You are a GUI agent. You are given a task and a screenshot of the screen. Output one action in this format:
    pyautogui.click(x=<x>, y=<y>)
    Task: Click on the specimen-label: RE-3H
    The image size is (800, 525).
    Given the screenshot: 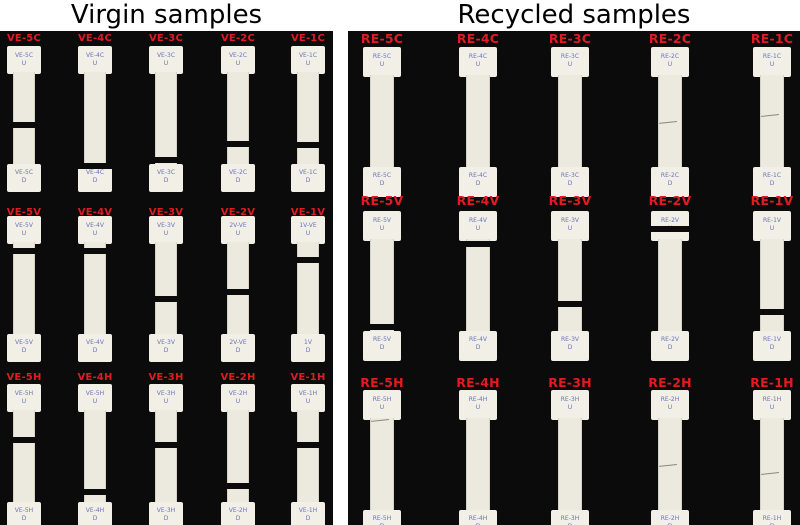 What is the action you would take?
    pyautogui.click(x=570, y=382)
    